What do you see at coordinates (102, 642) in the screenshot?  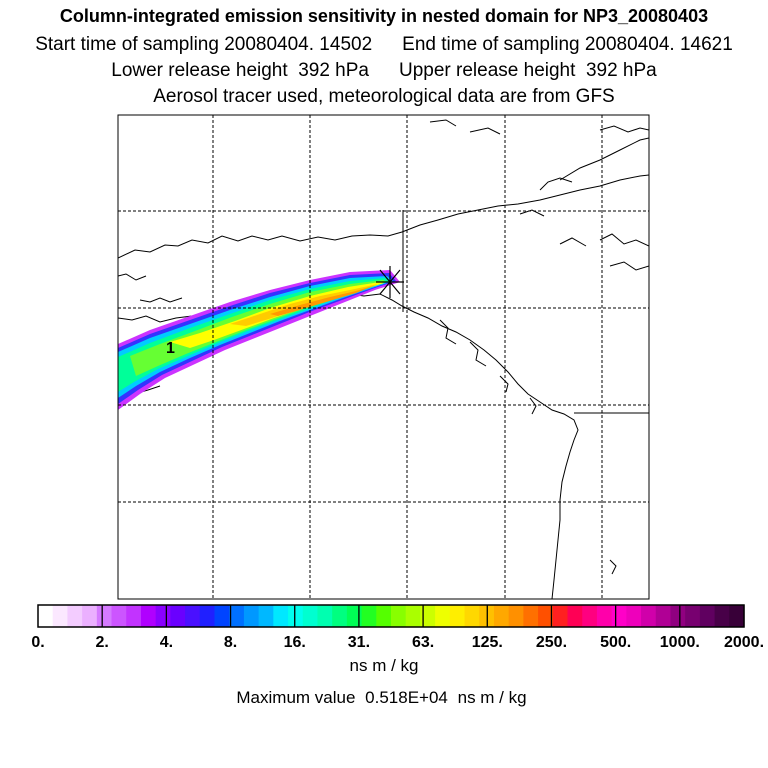 I see `colorbar-tick-label: 2.` at bounding box center [102, 642].